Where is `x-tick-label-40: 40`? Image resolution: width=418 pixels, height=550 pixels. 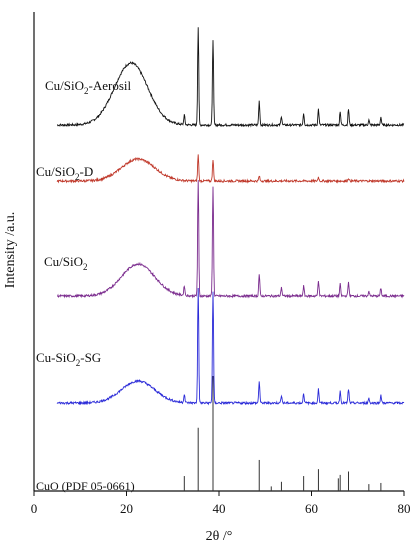 x-tick-label-40: 40 is located at coordinates (219, 508).